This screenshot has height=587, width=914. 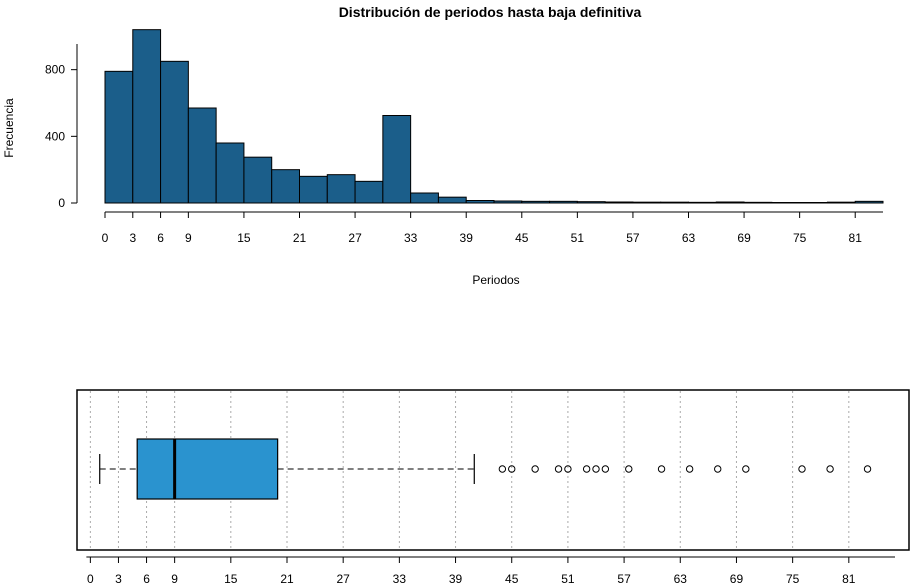 What do you see at coordinates (495, 280) in the screenshot?
I see `histogram-x-label: Periodos` at bounding box center [495, 280].